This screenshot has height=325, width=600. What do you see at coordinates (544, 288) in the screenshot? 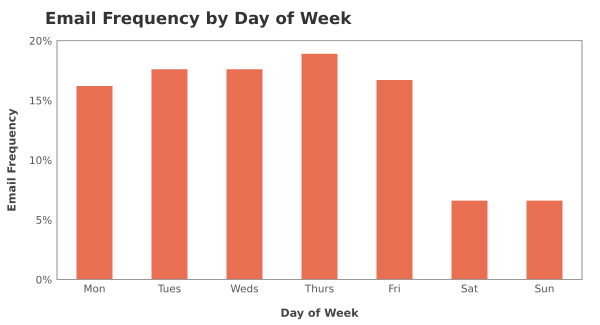
I see `x-tick-label: Sun` at bounding box center [544, 288].